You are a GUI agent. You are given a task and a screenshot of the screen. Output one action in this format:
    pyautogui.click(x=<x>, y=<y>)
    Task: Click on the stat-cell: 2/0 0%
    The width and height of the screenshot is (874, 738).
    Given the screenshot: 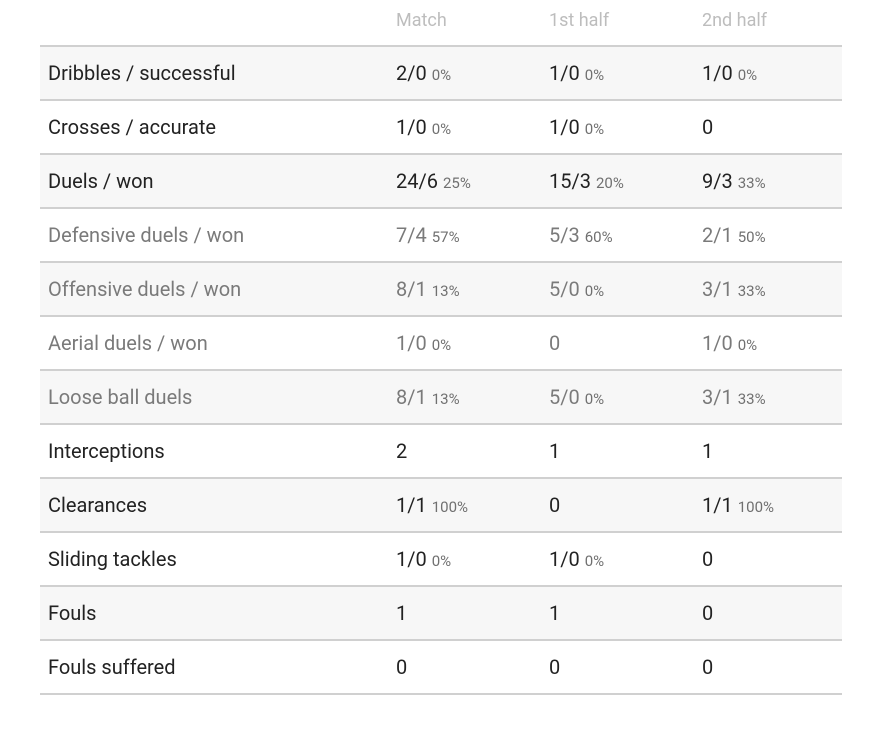 What is the action you would take?
    pyautogui.click(x=423, y=73)
    